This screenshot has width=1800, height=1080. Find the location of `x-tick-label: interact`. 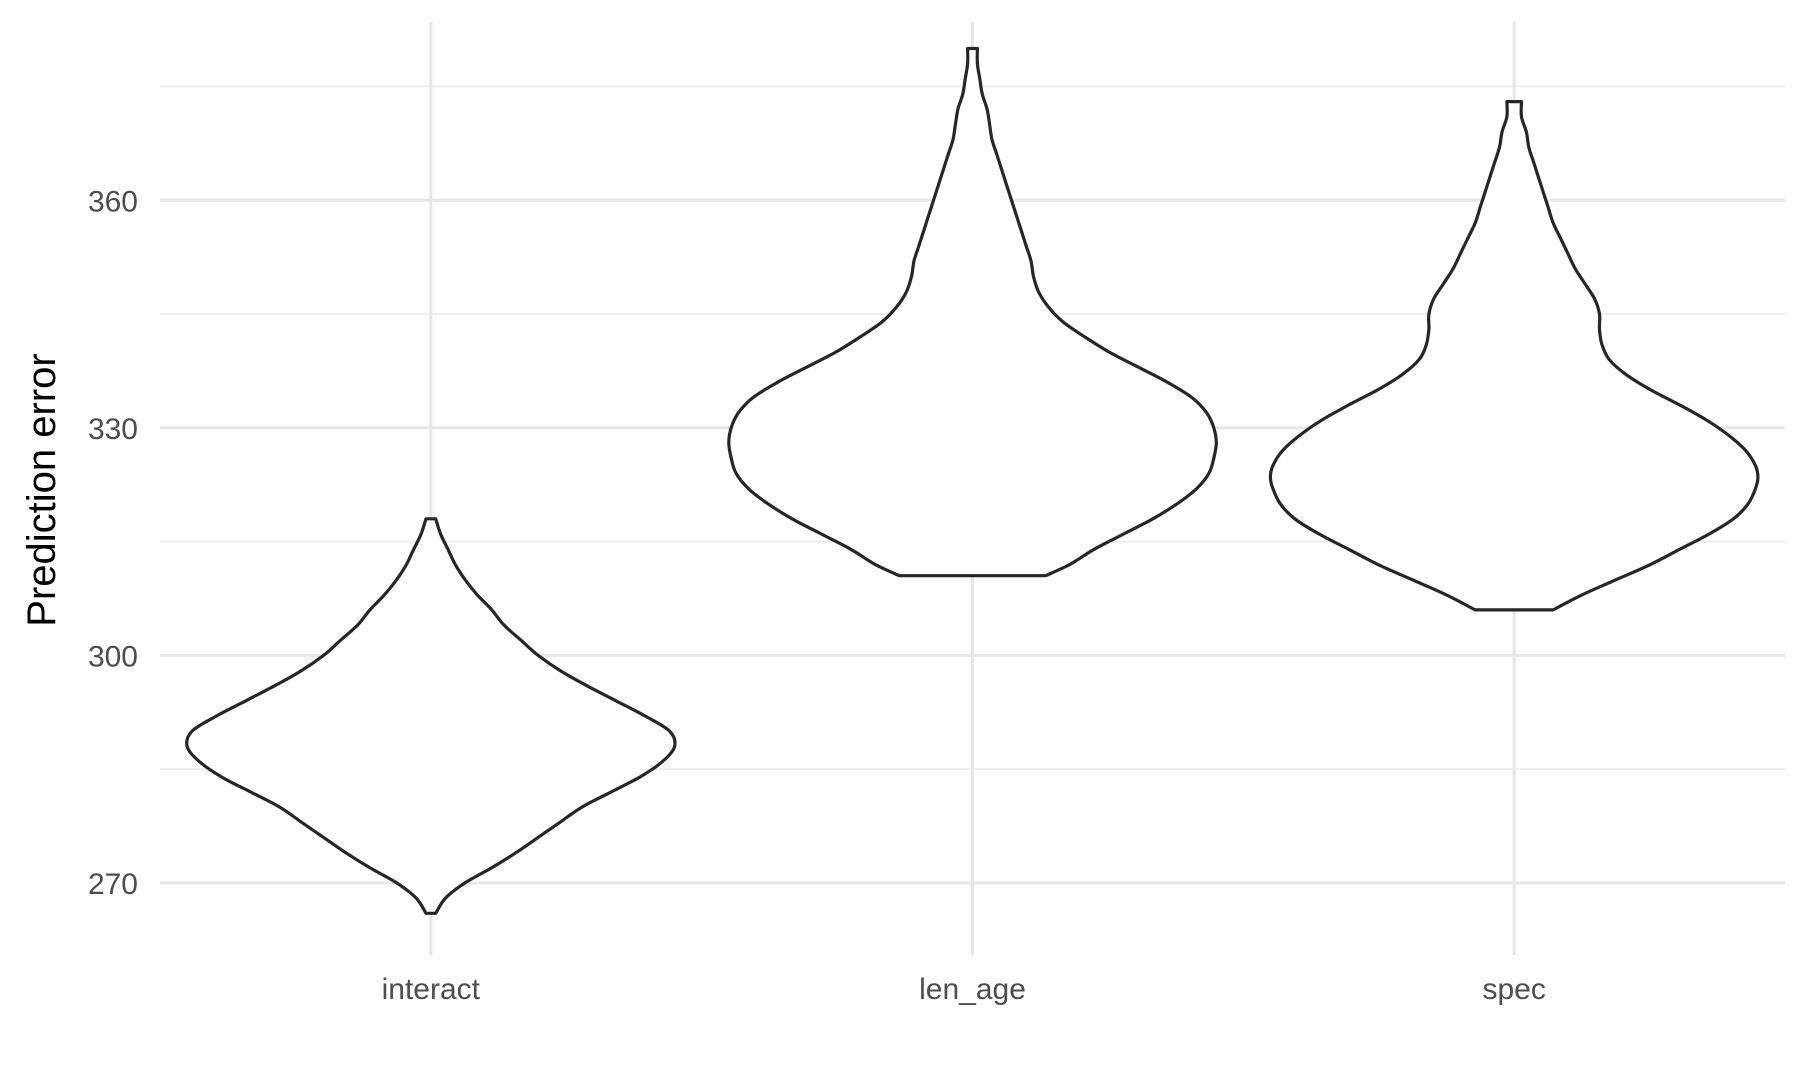

x-tick-label: interact is located at coordinates (431, 989).